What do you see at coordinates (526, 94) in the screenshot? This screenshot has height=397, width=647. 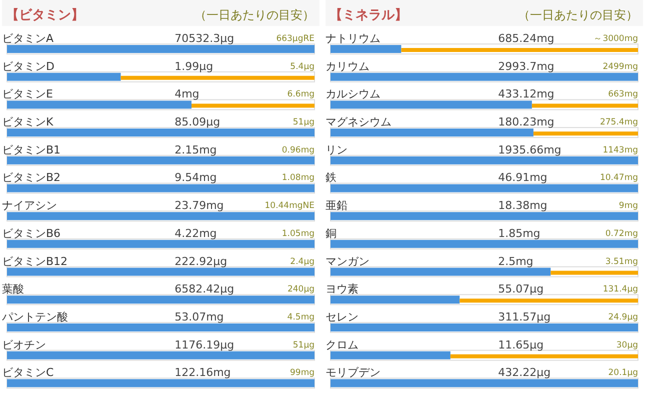 I see `annotation: 433.12mg` at bounding box center [526, 94].